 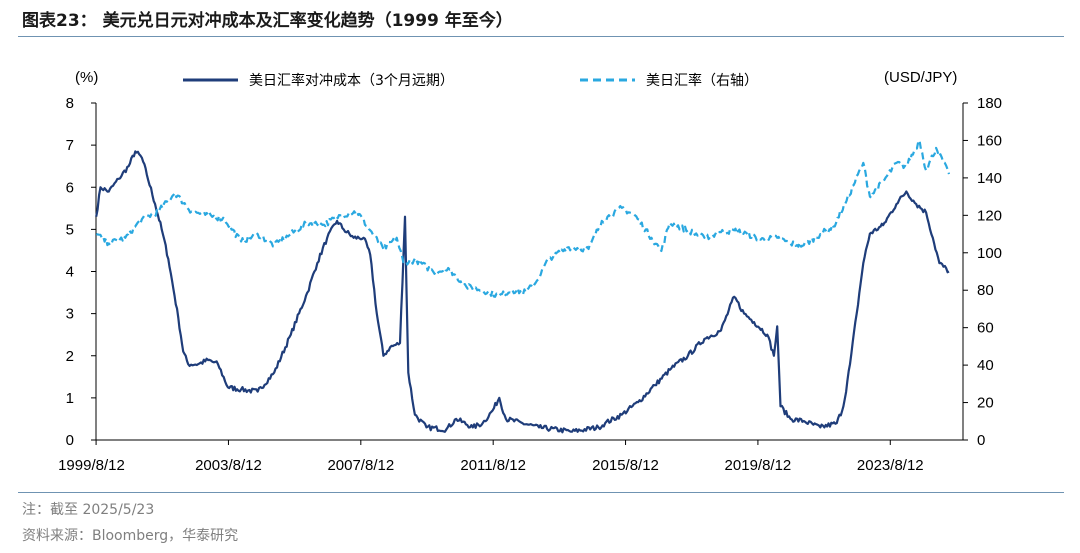 I want to click on bottom-rule, so click(x=541, y=492).